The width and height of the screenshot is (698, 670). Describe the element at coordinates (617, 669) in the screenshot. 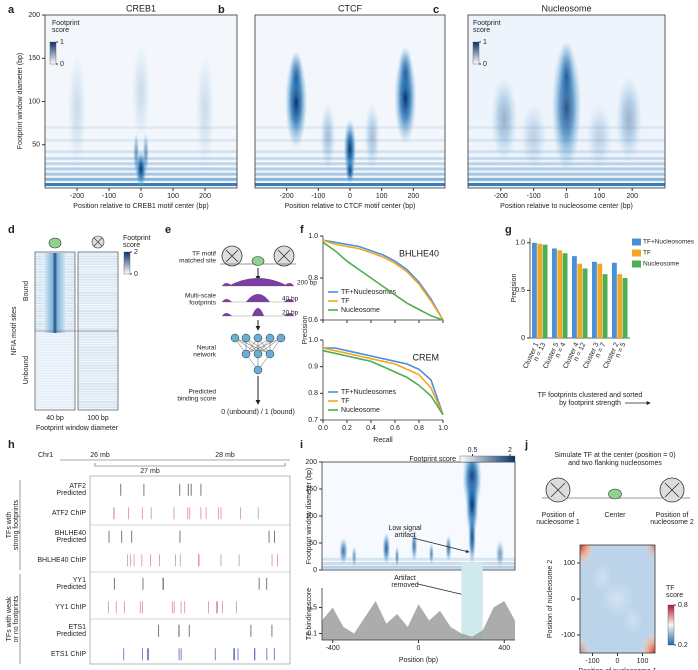

I see `x-axis-label: Position of nucleosome 1` at that location.